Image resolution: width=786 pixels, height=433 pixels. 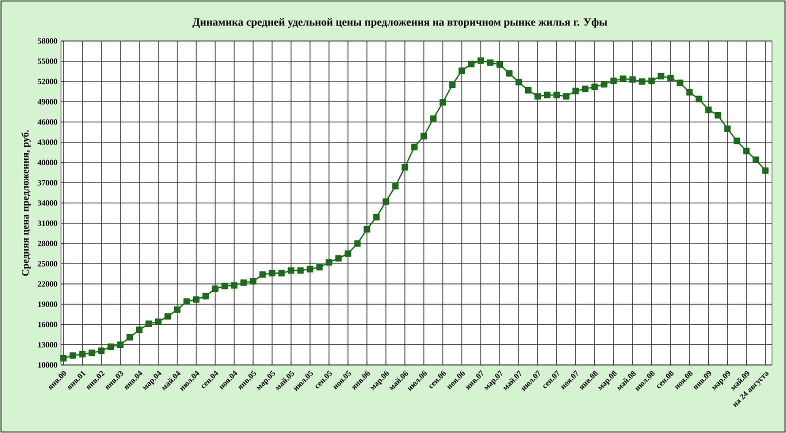 What do you see at coordinates (26, 203) in the screenshot?
I see `y-axis-title: Средняя цена предложения, руб.` at bounding box center [26, 203].